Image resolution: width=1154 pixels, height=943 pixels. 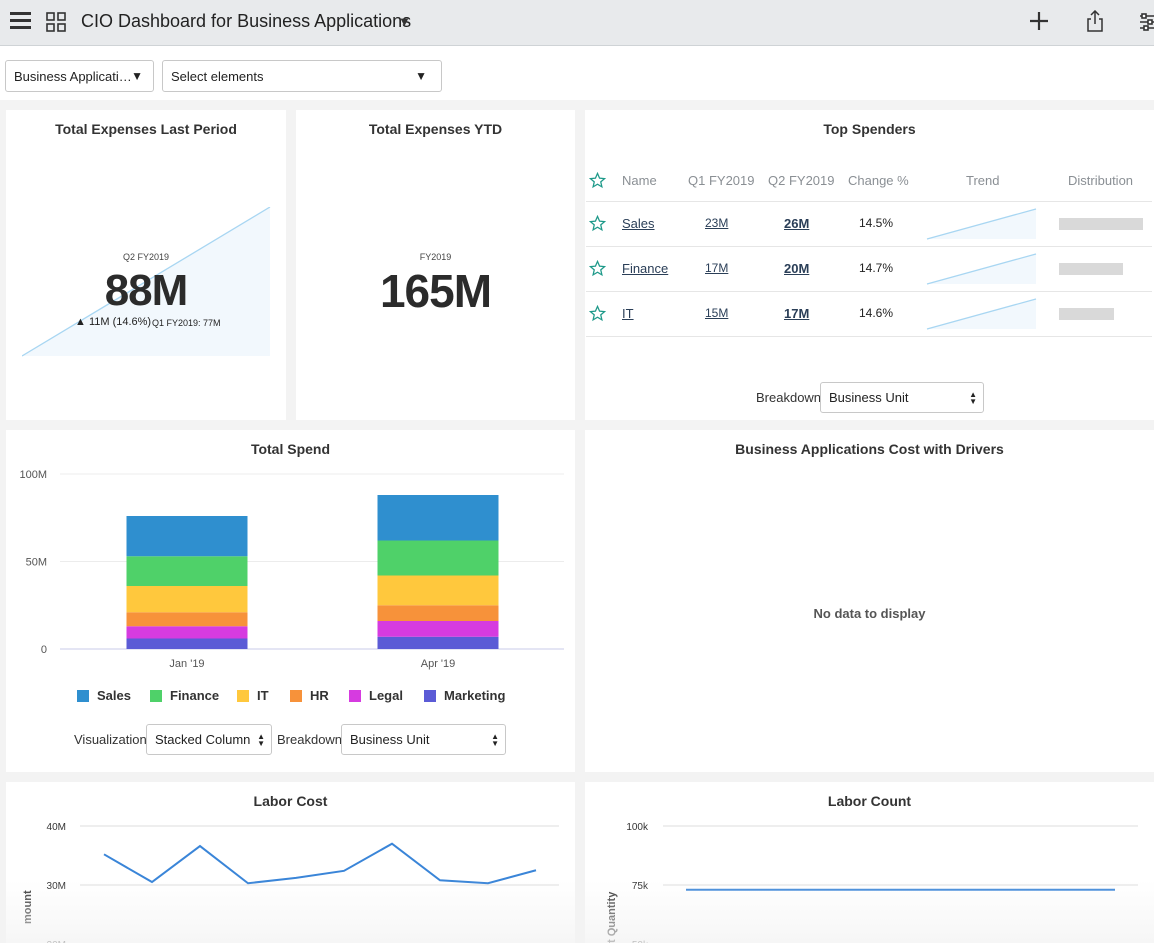 I want to click on spender-change: 14.5%, so click(x=876, y=223).